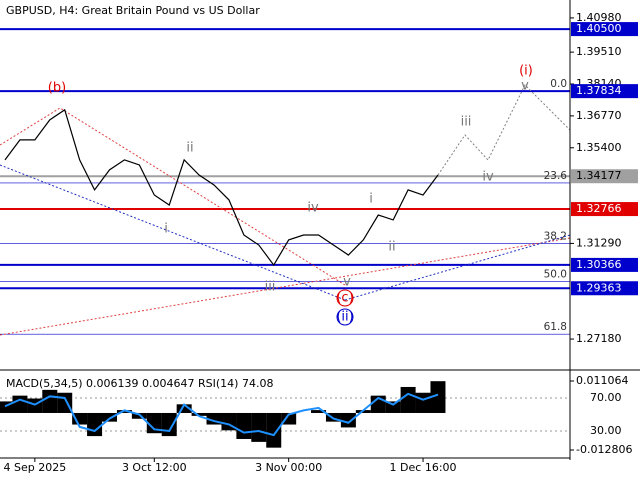 The image size is (640, 480). Describe the element at coordinates (555, 327) in the screenshot. I see `fib-label: 61.8` at that location.